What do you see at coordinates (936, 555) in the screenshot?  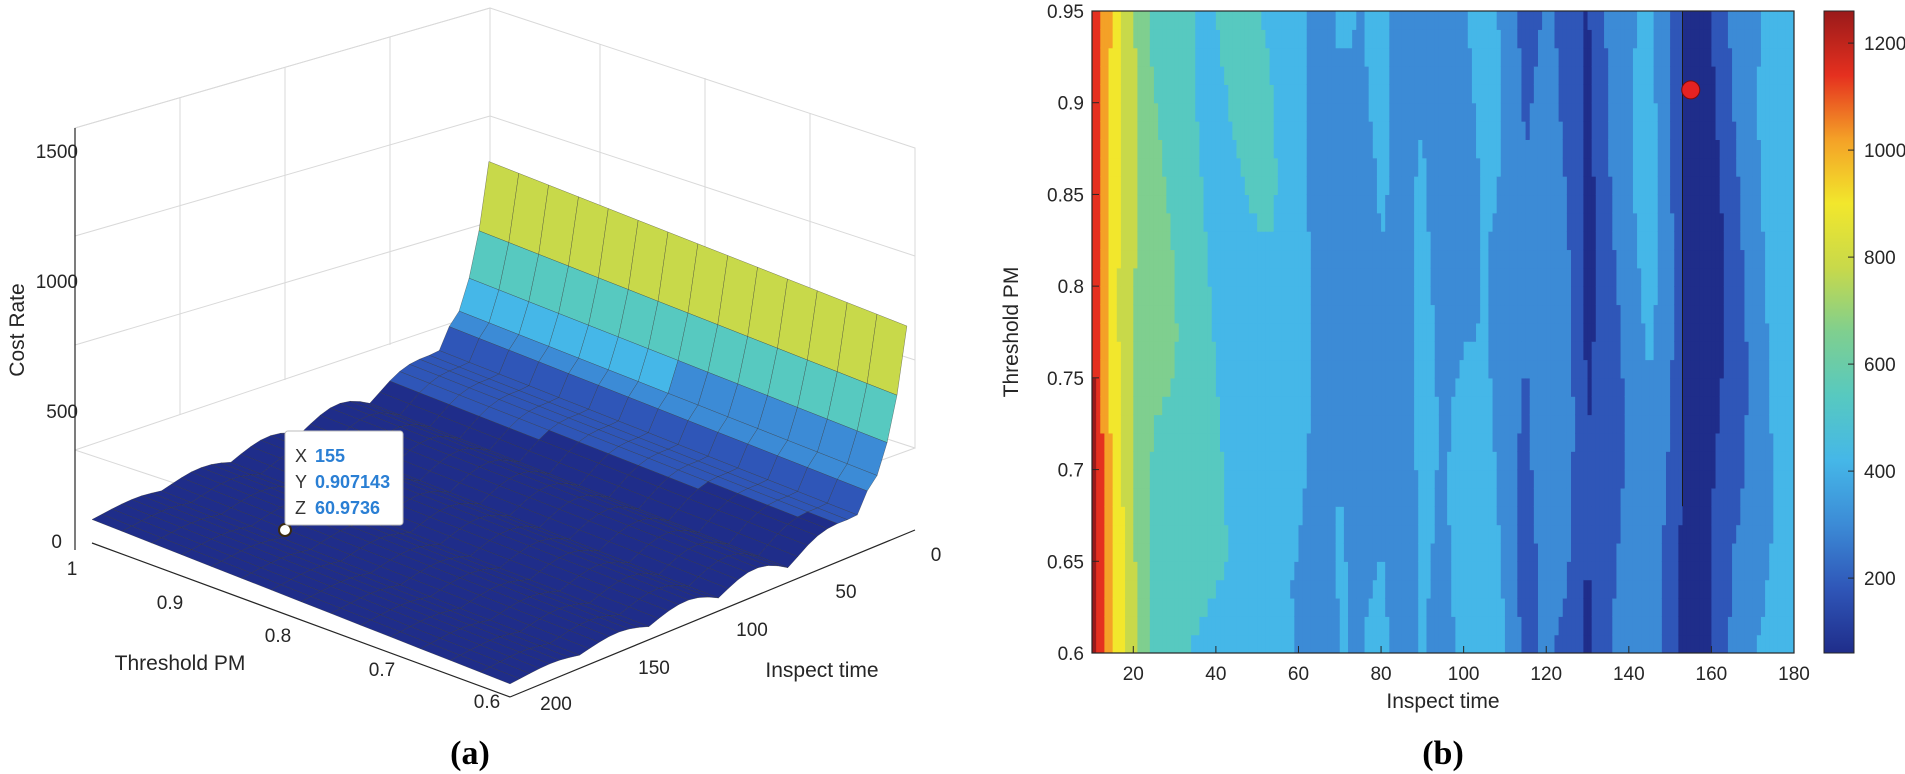 I see `x-tick-label: 0` at bounding box center [936, 555].